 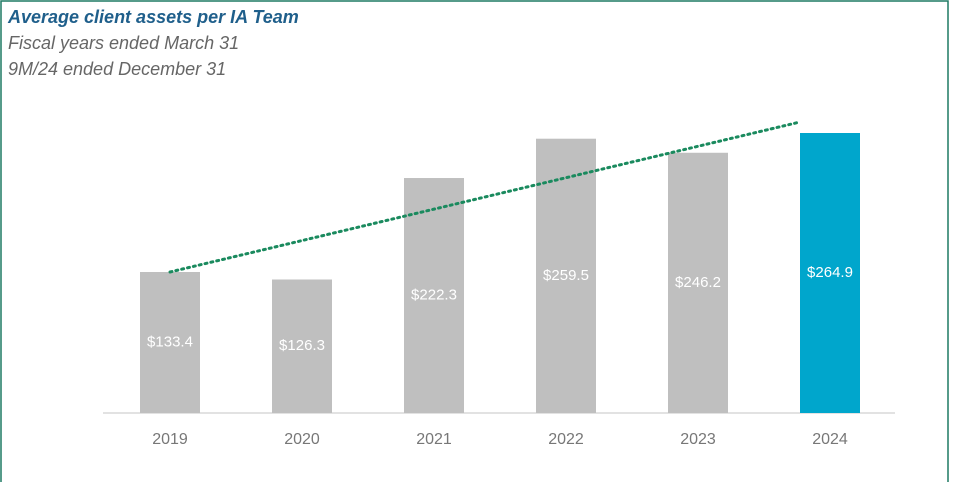 I want to click on chart-subtitle: 9M/24 ended December 31, so click(x=117, y=69).